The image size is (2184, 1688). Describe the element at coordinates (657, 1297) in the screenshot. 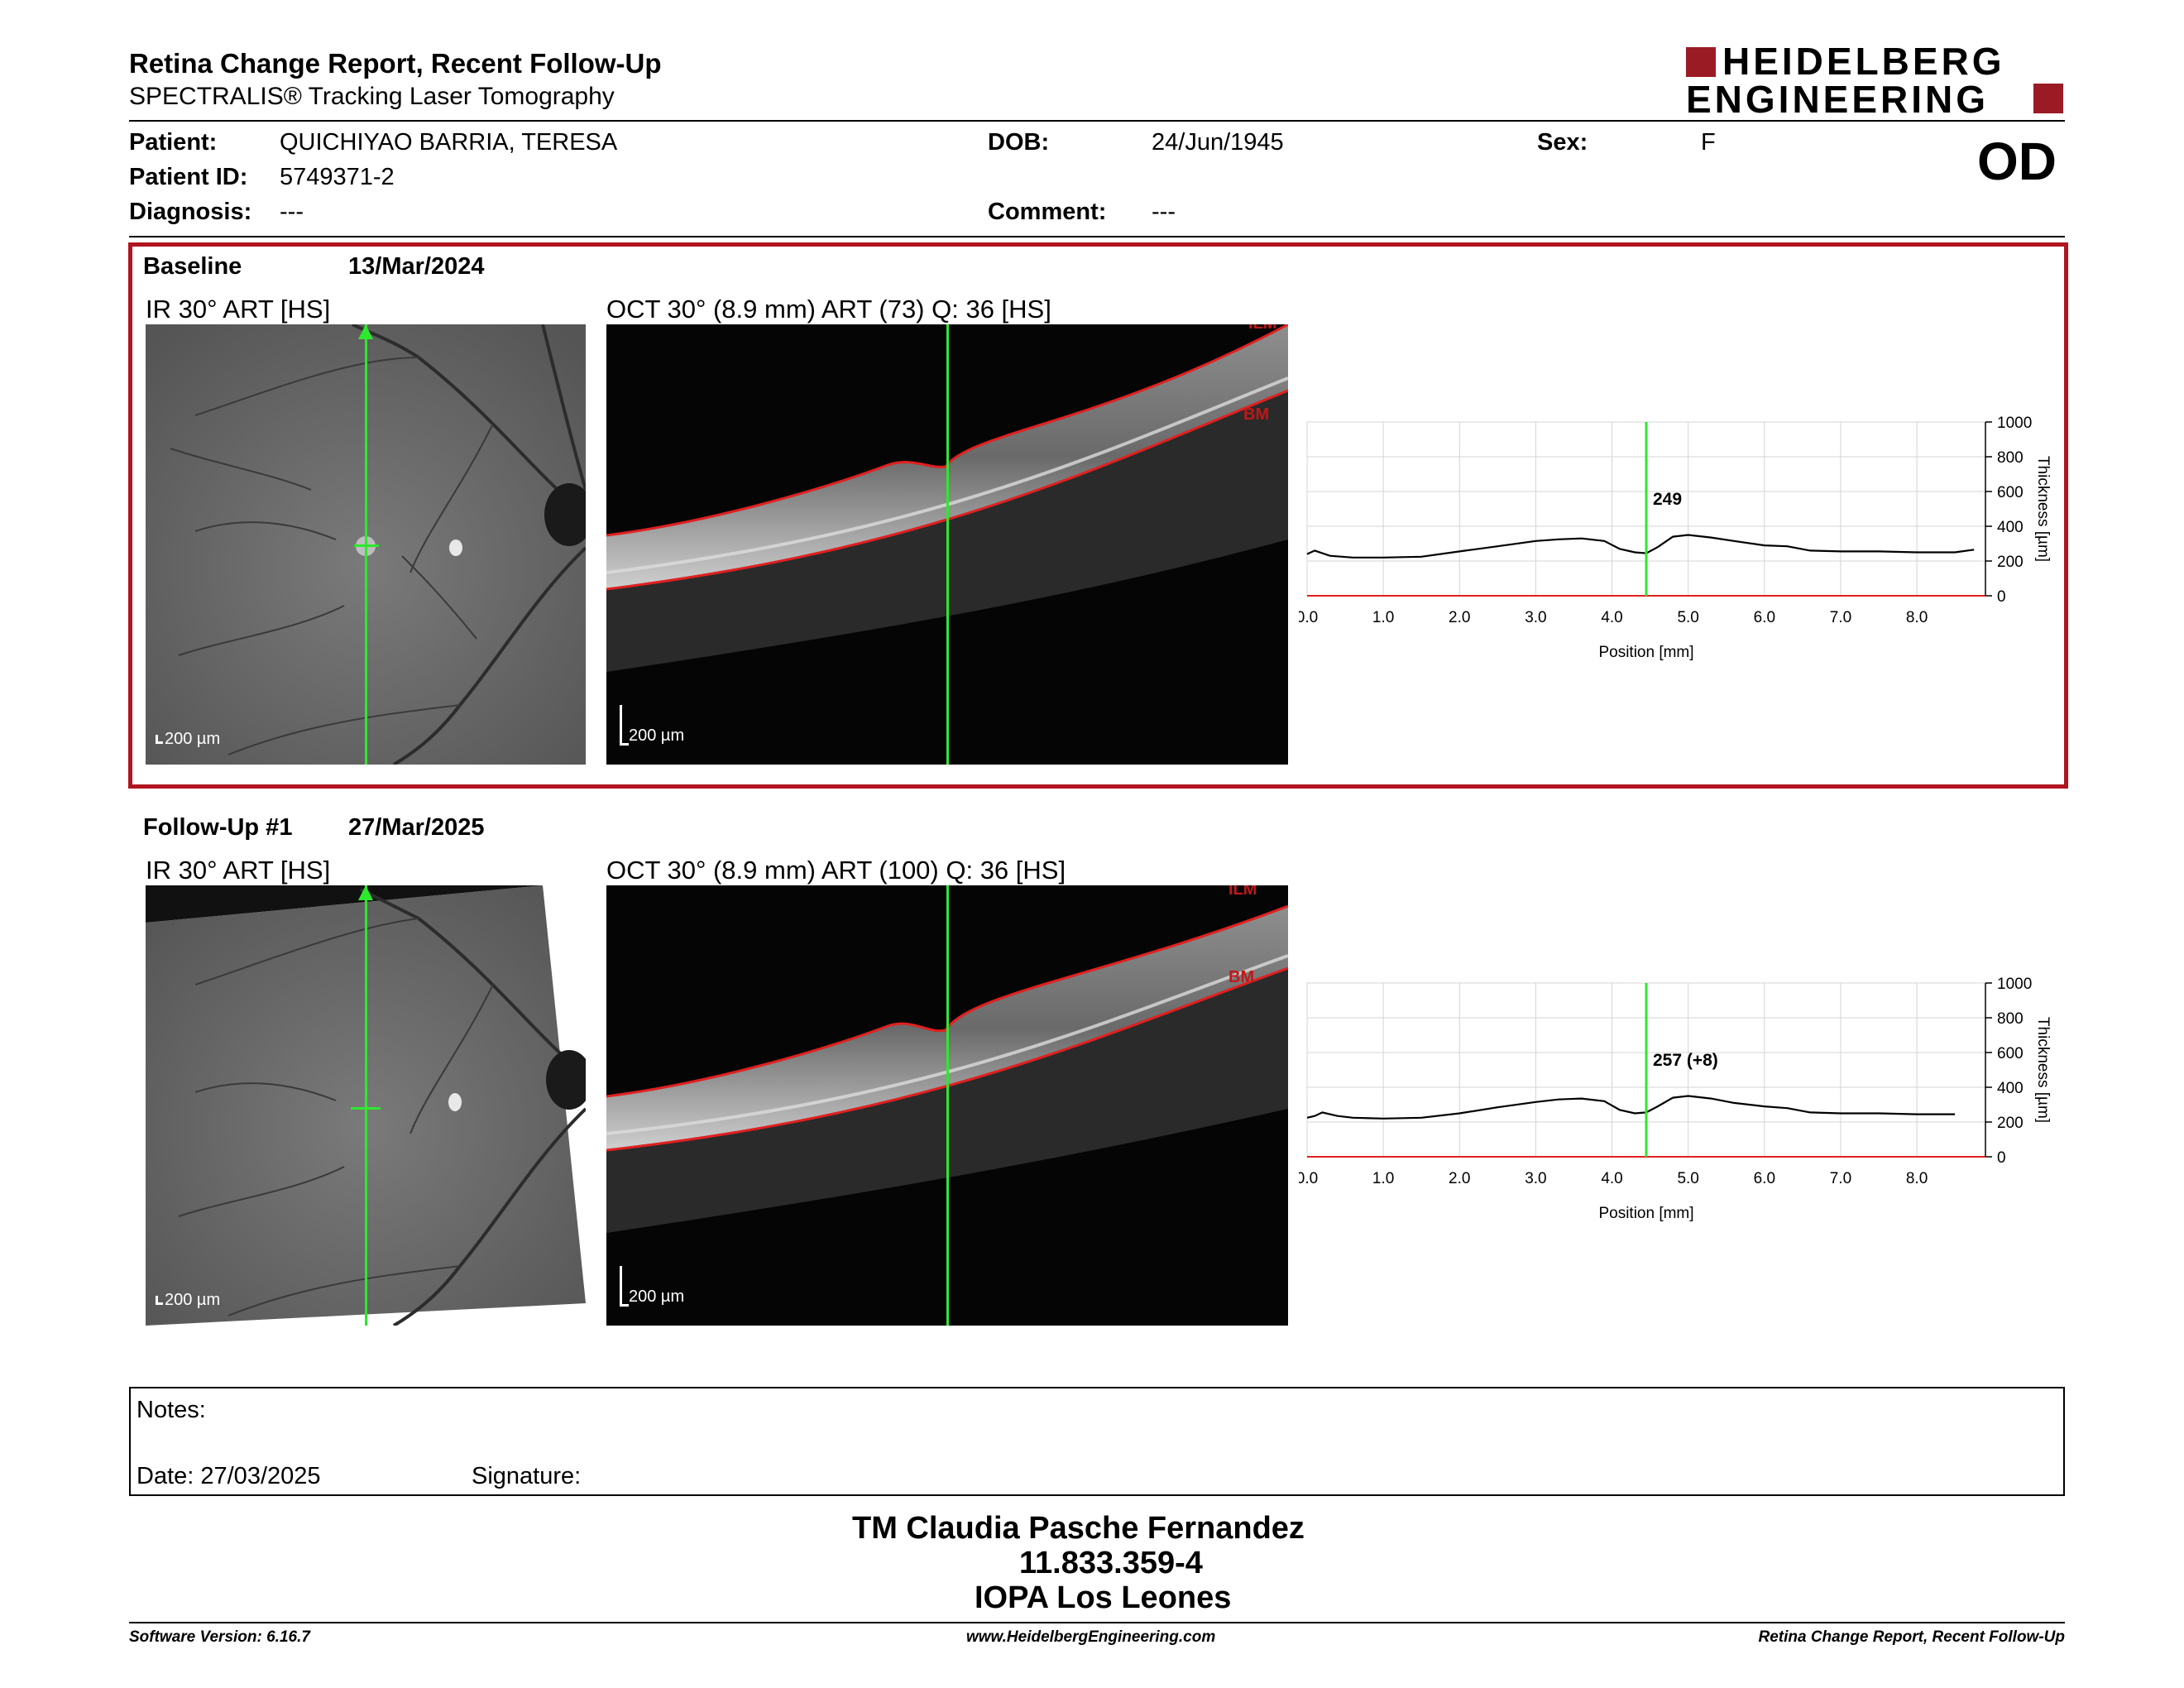

I see `followup-oct-scale-label: 200 µm` at that location.